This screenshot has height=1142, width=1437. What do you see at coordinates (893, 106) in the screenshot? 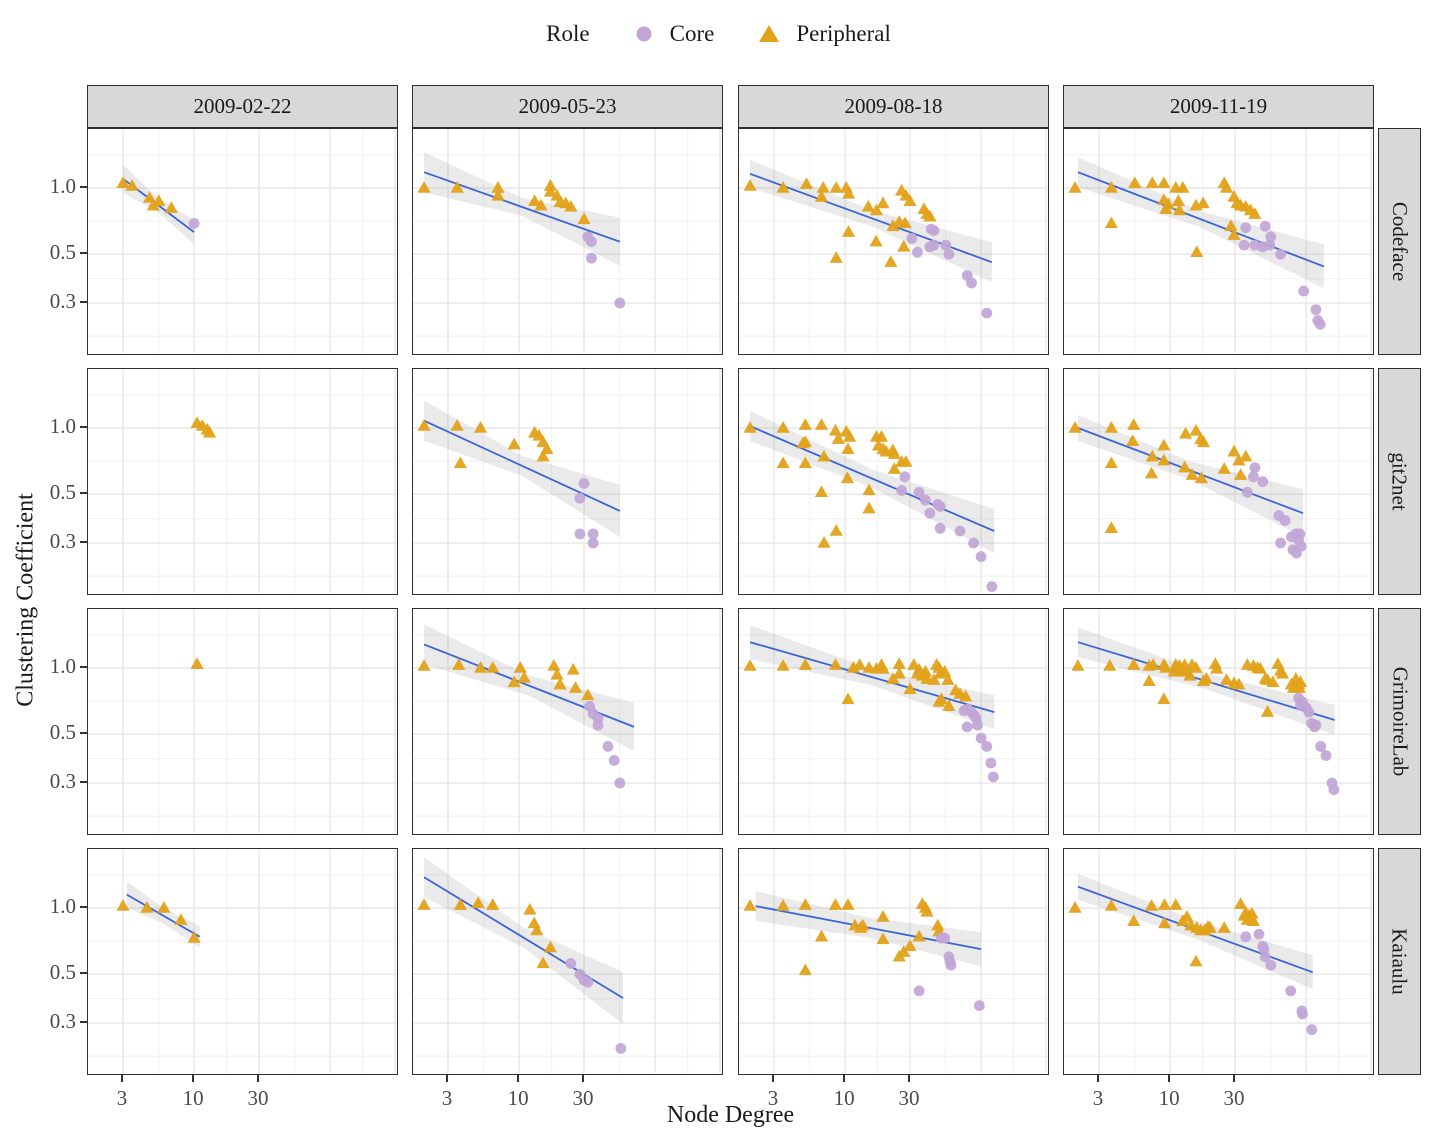
I see `facet-column-header: 2009-08-18` at bounding box center [893, 106].